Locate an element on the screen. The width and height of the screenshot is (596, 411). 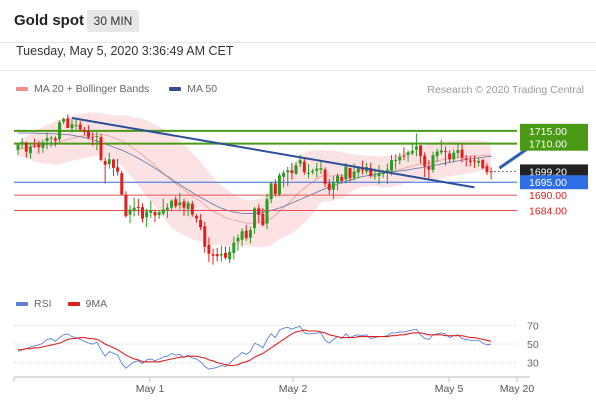
legend-label-ma50: MA 50 is located at coordinates (202, 89).